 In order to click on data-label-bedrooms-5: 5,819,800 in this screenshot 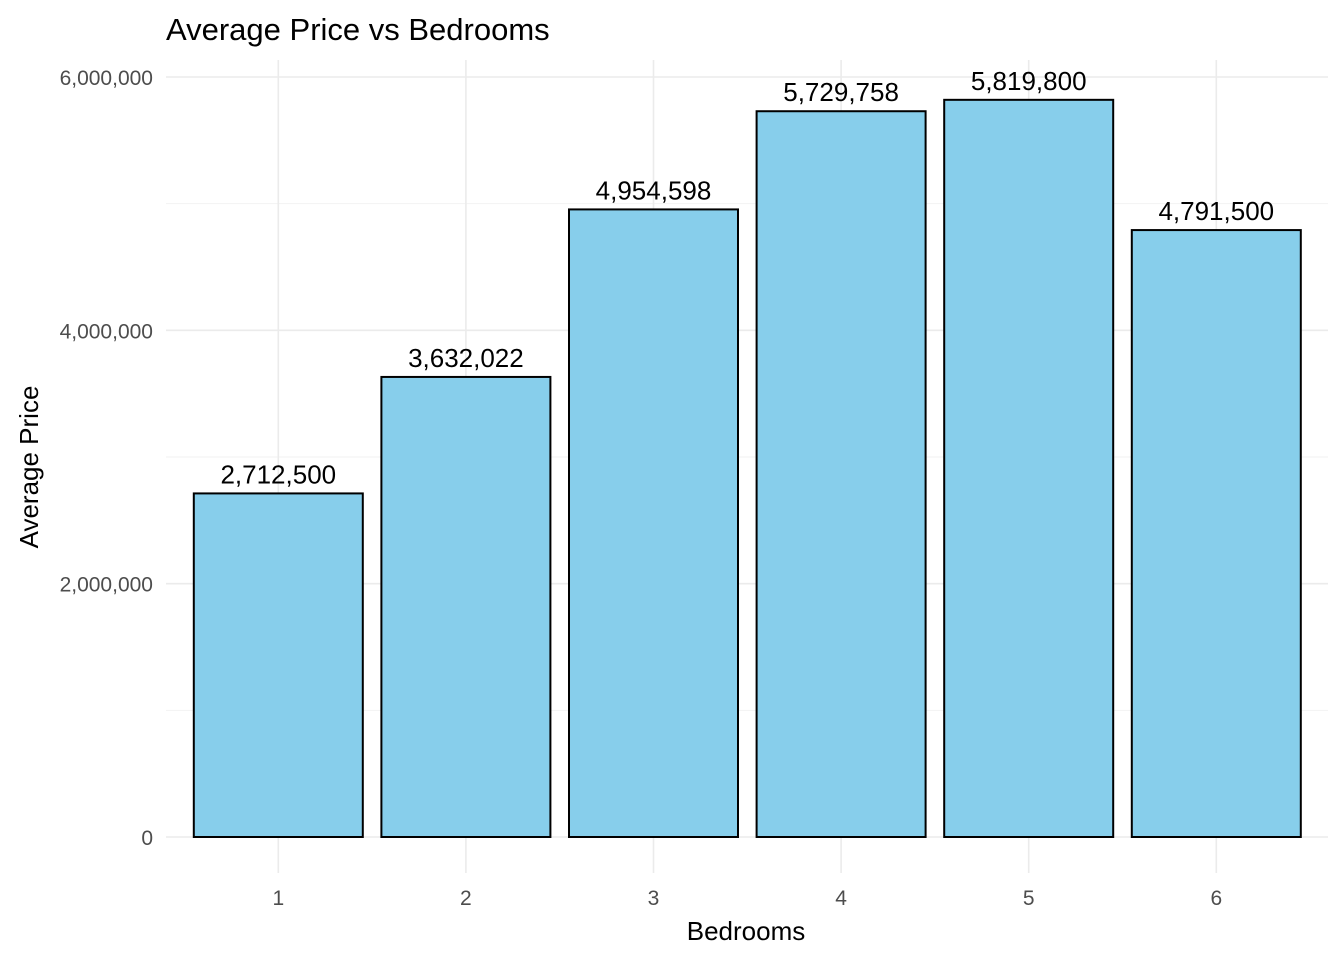, I will do `click(1029, 81)`.